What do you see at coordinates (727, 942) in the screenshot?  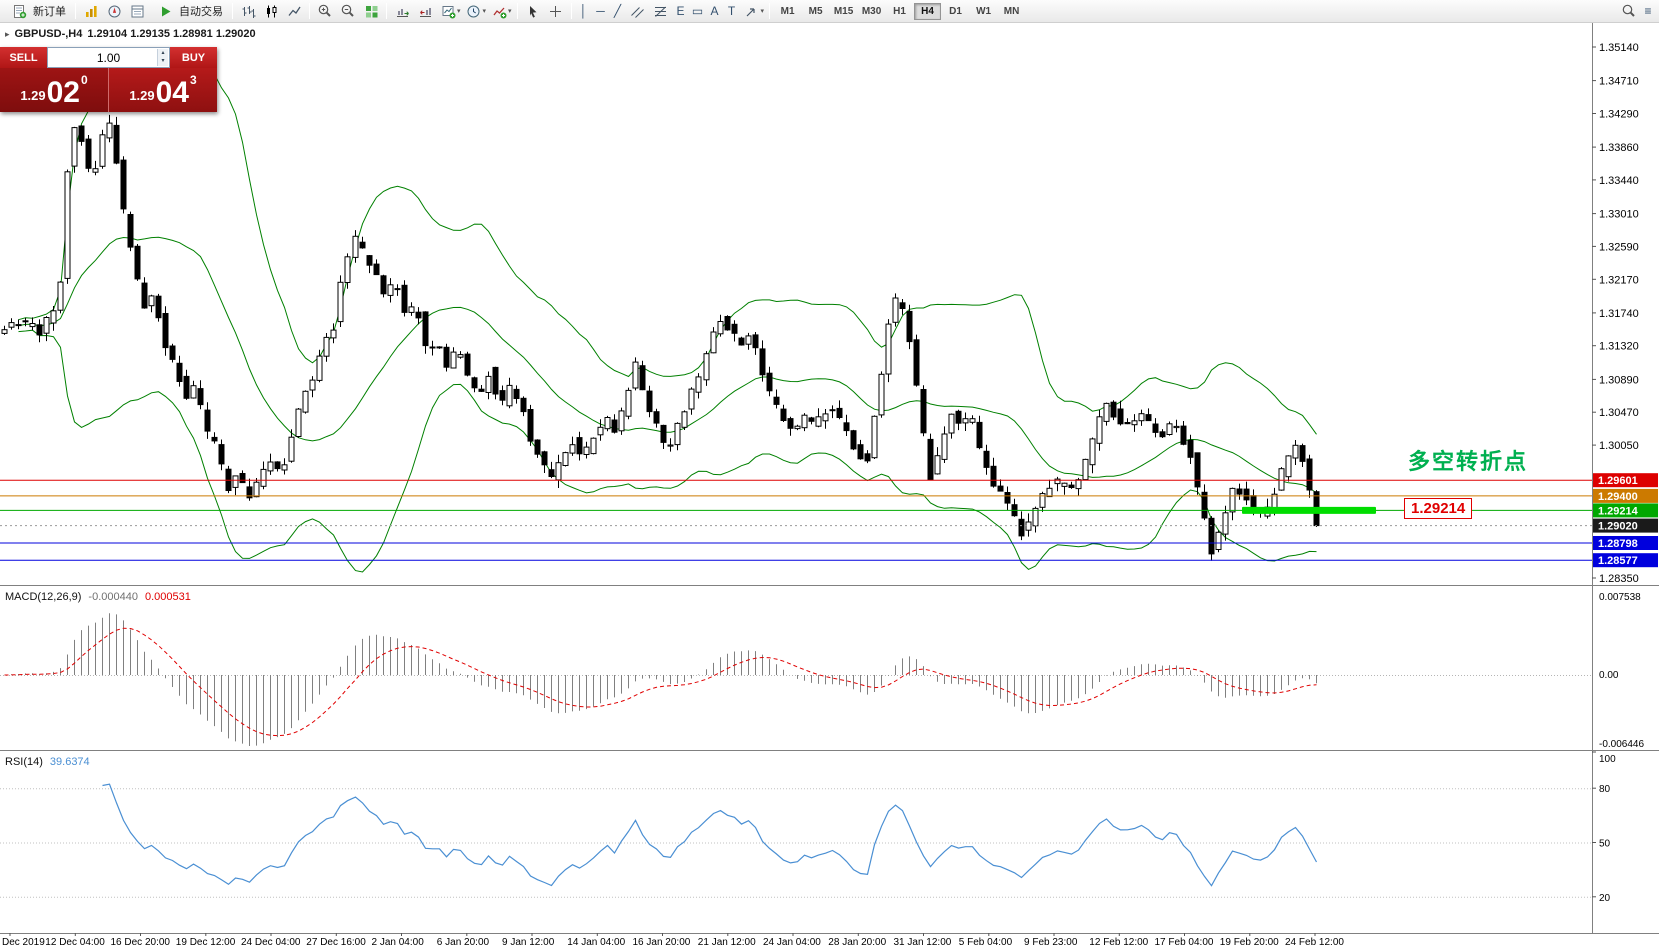 I see `svg-text: 21 Jan 12:00` at bounding box center [727, 942].